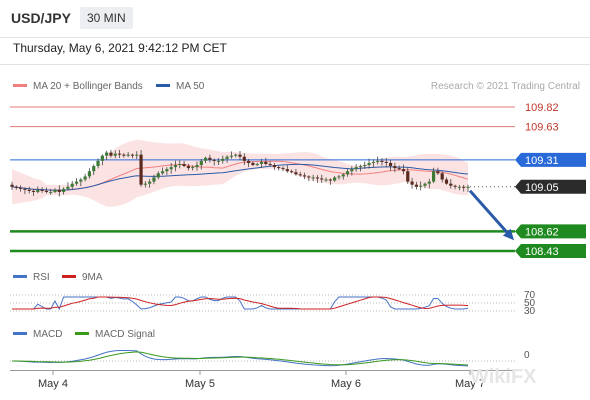 The width and height of the screenshot is (590, 400). What do you see at coordinates (47, 334) in the screenshot?
I see `macd-legend-label: MACD` at bounding box center [47, 334].